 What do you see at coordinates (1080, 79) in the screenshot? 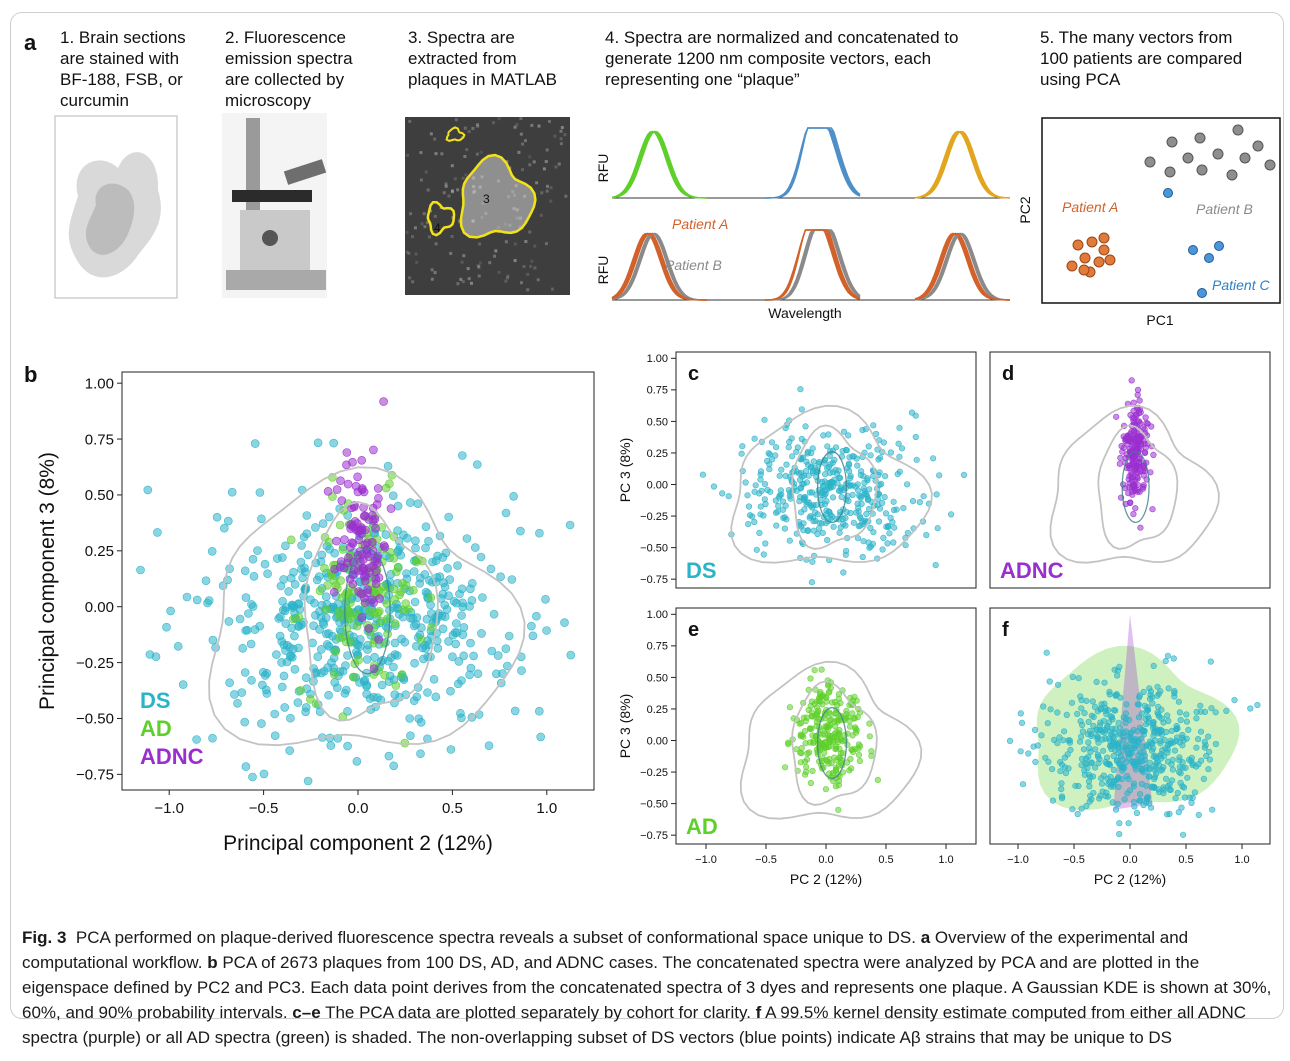
I see `step-5-text: using PCA` at bounding box center [1080, 79].